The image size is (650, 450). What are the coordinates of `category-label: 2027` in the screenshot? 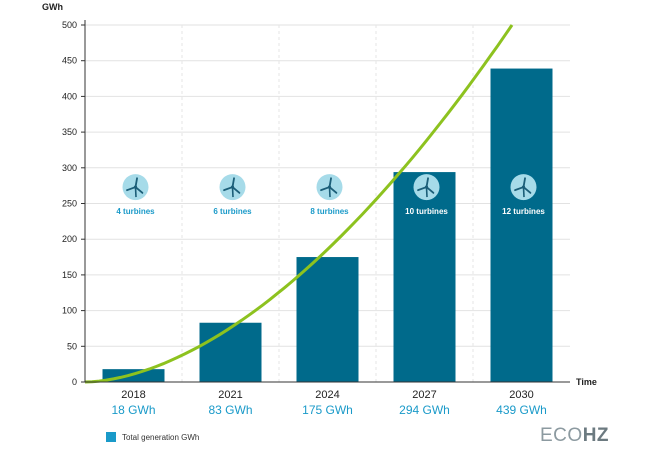 It's located at (424, 395).